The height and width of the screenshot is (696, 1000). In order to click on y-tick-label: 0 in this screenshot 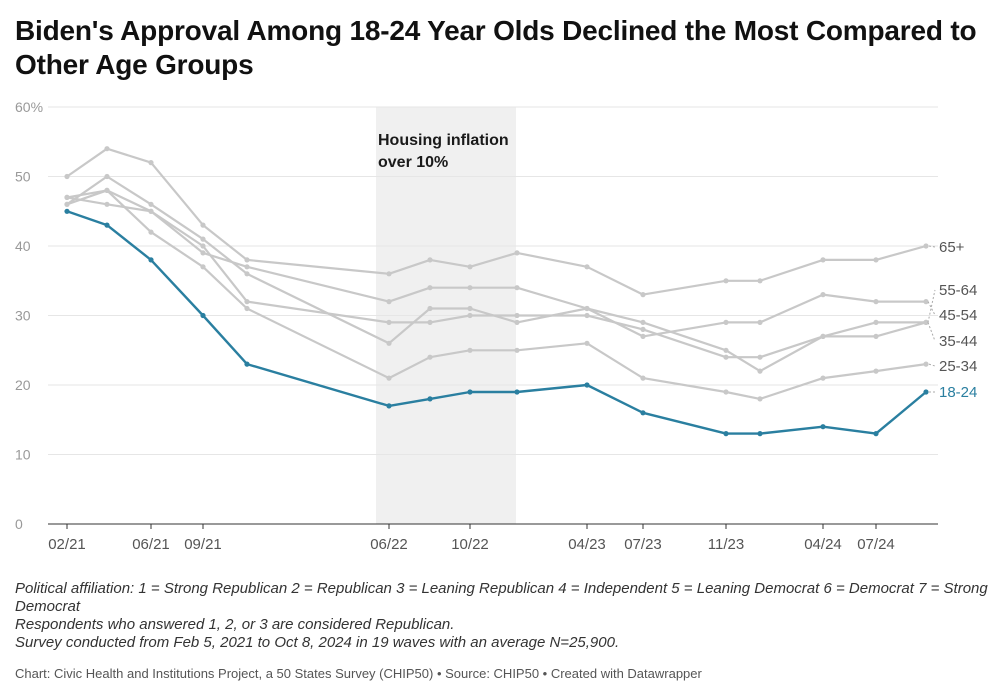, I will do `click(19, 524)`.